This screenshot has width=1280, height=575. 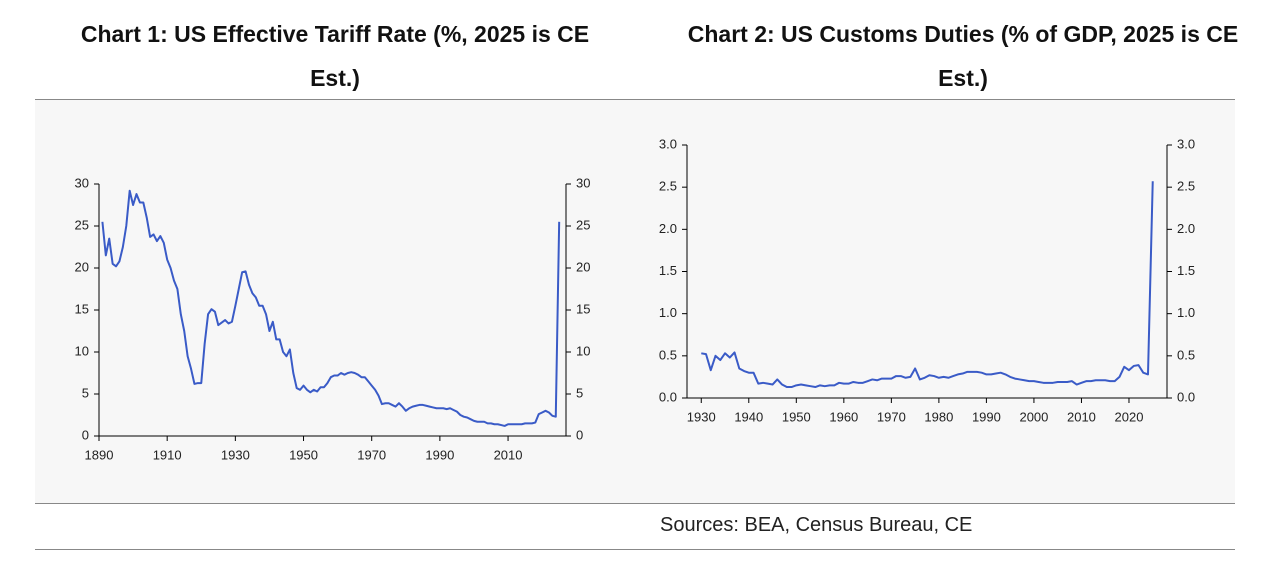 I want to click on y-tick-label: 3.0, so click(x=668, y=143).